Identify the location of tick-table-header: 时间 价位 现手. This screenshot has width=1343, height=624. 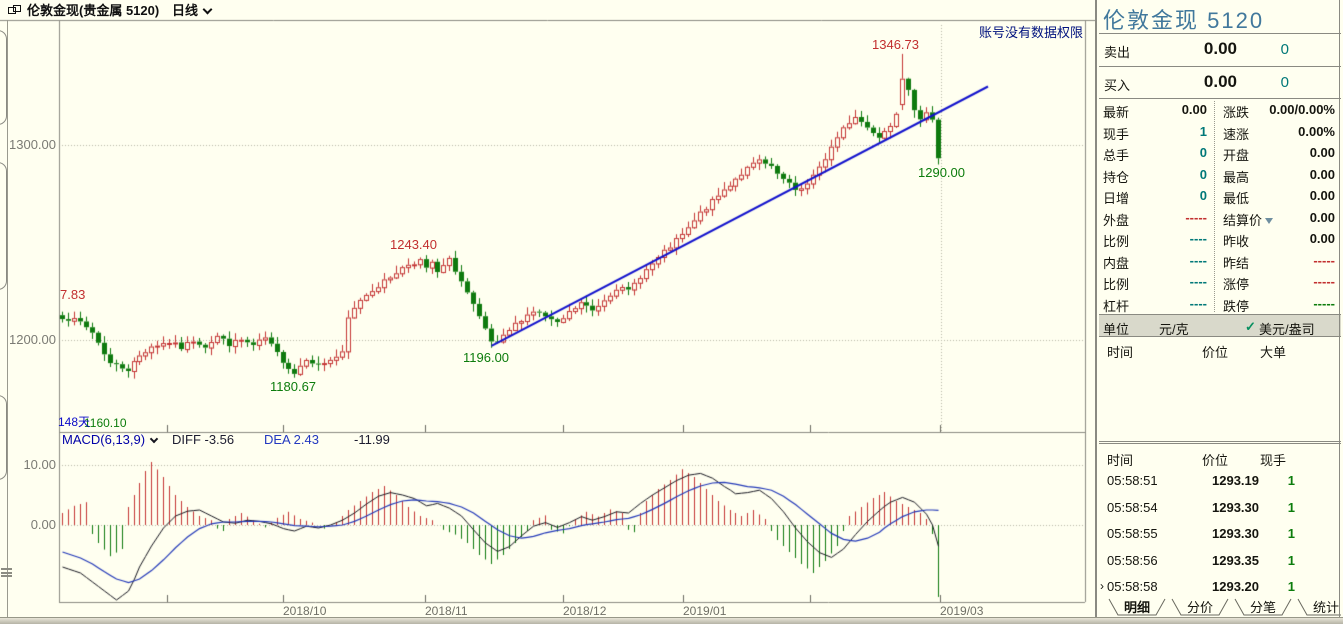
(1220, 457).